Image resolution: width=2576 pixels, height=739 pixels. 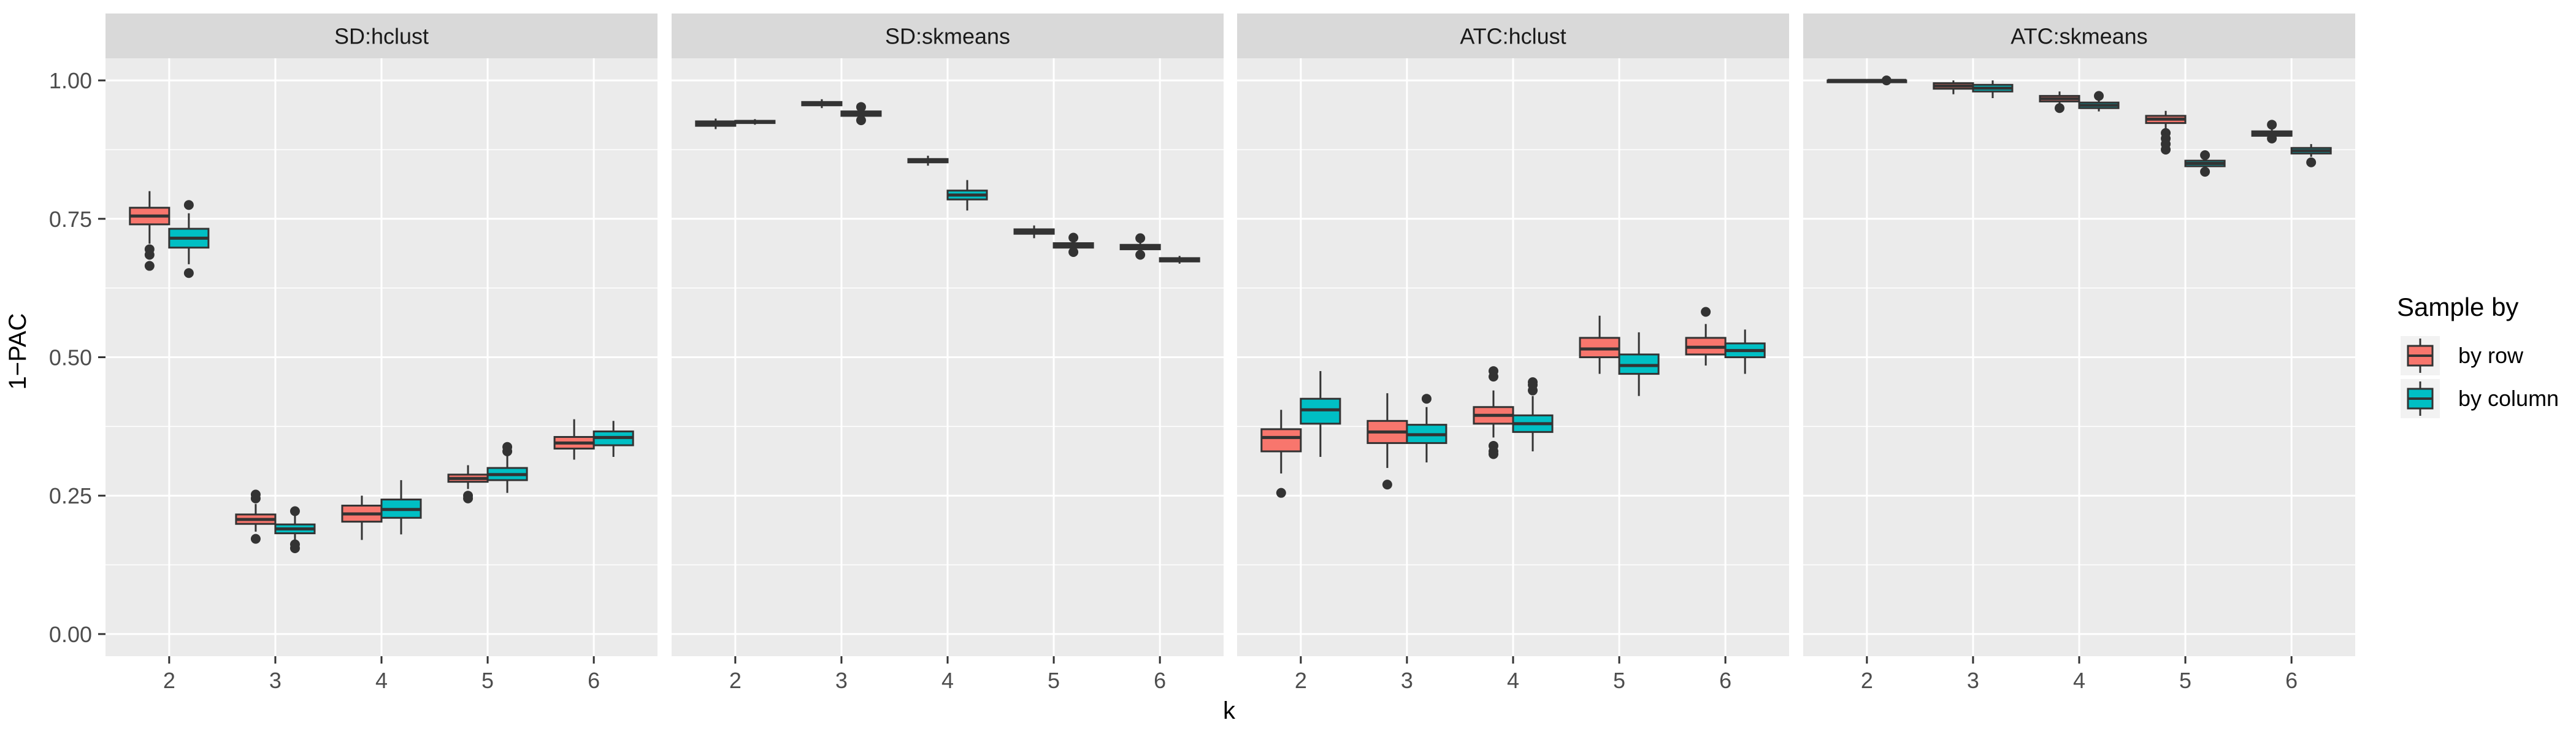 I want to click on y-tick-label: 0.25, so click(x=70, y=496).